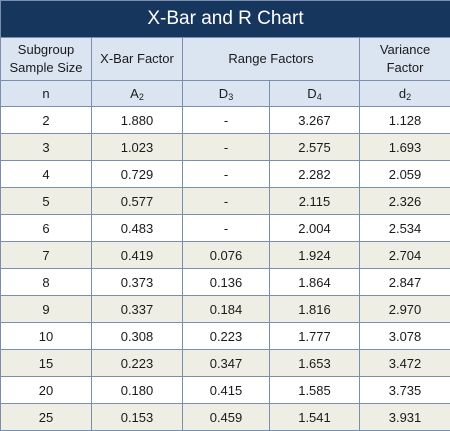 The image size is (450, 431). What do you see at coordinates (137, 59) in the screenshot?
I see `xbar-factor-header: X-Bar Factor` at bounding box center [137, 59].